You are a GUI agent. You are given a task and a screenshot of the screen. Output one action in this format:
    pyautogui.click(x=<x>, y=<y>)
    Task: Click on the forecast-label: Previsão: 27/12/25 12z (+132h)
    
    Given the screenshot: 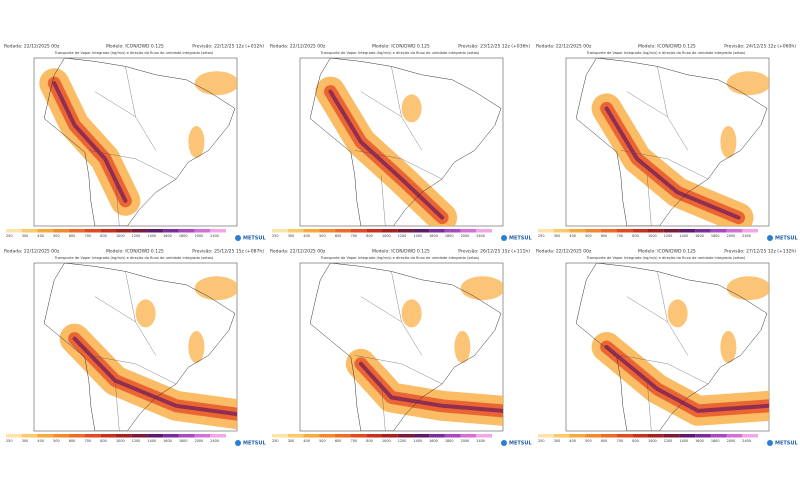 What is the action you would take?
    pyautogui.click(x=760, y=252)
    